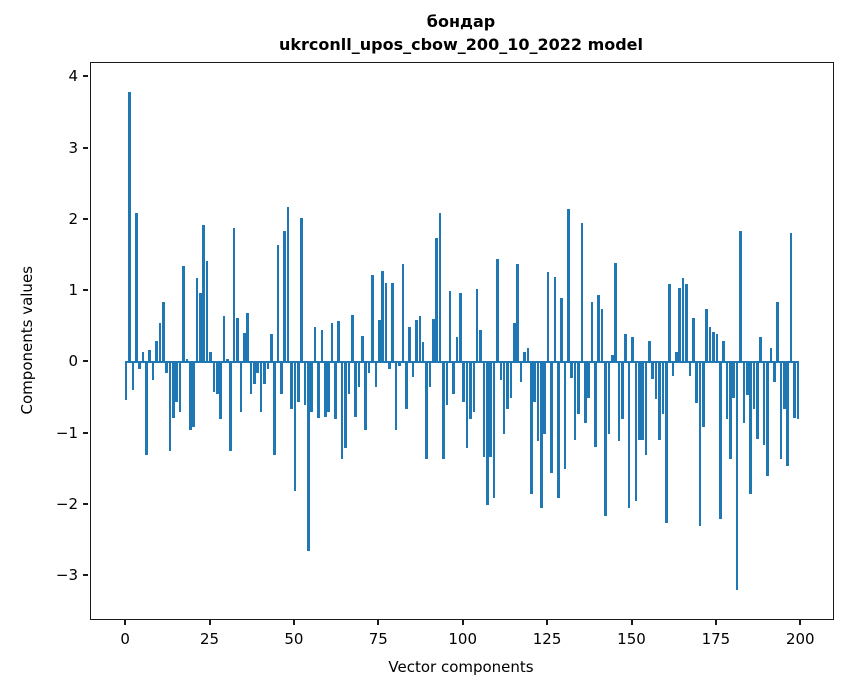  Describe the element at coordinates (378, 639) in the screenshot. I see `x-tick-label: 75` at that location.